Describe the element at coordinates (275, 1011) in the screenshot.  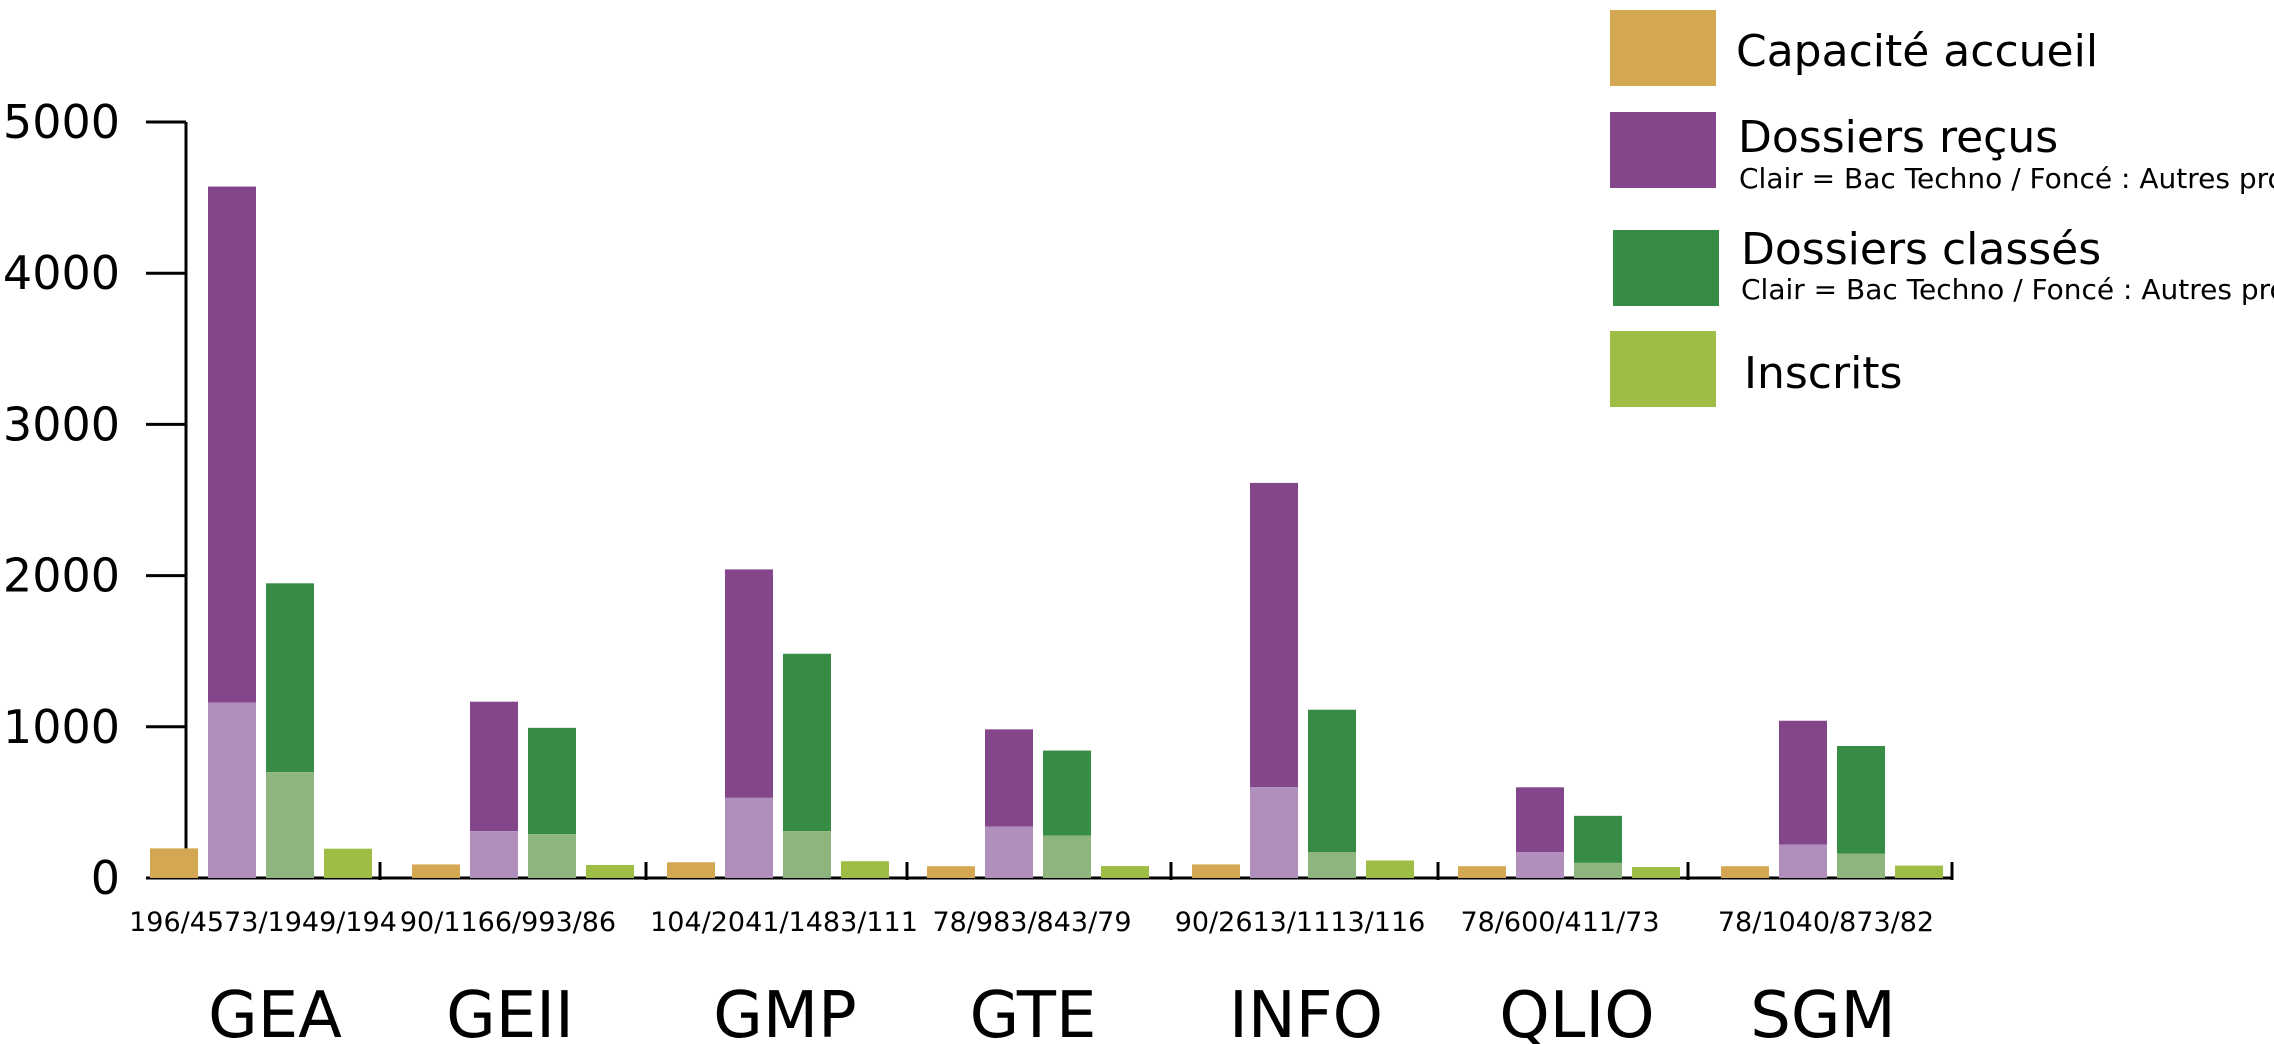
I see `category-label-gea: GEA` at that location.